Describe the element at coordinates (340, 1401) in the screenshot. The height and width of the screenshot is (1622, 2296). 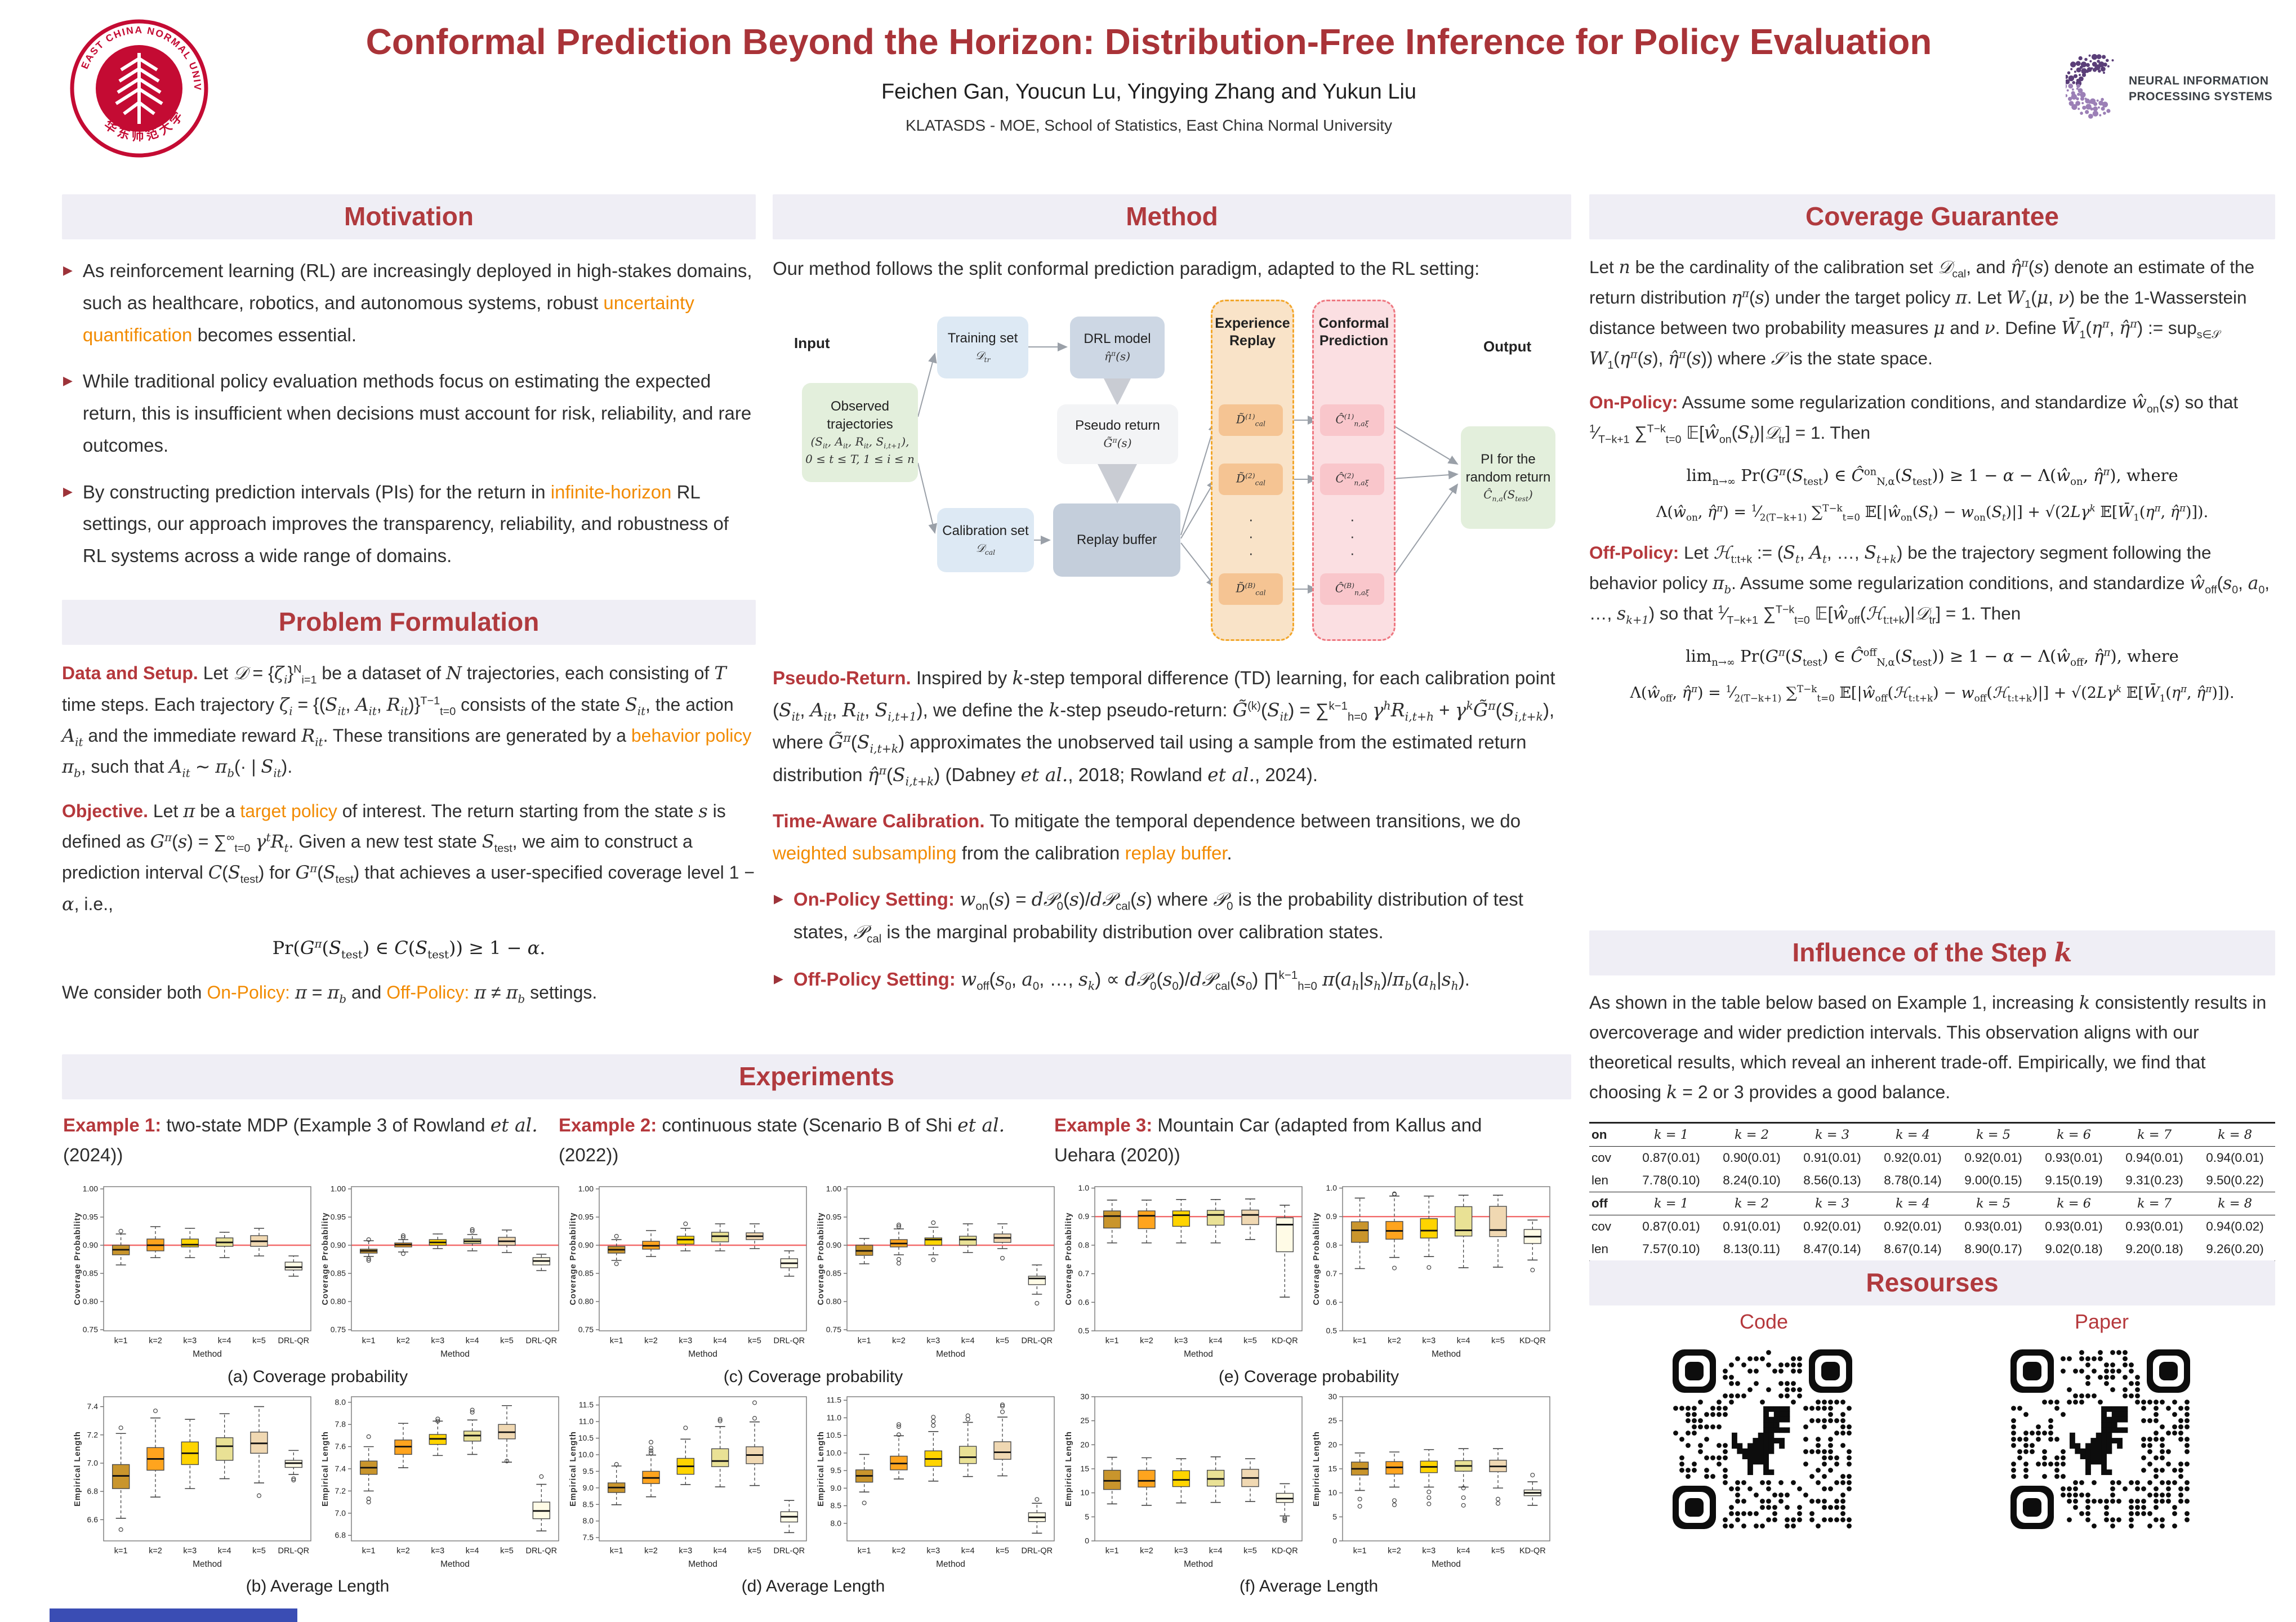
I see `svg-text: 8.0` at that location.